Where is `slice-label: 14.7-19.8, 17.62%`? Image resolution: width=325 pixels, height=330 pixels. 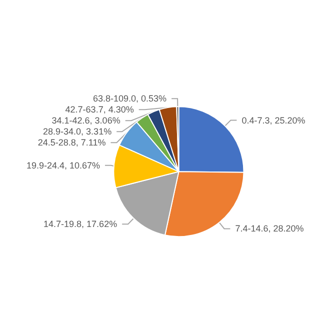
slice-label: 14.7-19.8, 17.62% is located at coordinates (81, 224).